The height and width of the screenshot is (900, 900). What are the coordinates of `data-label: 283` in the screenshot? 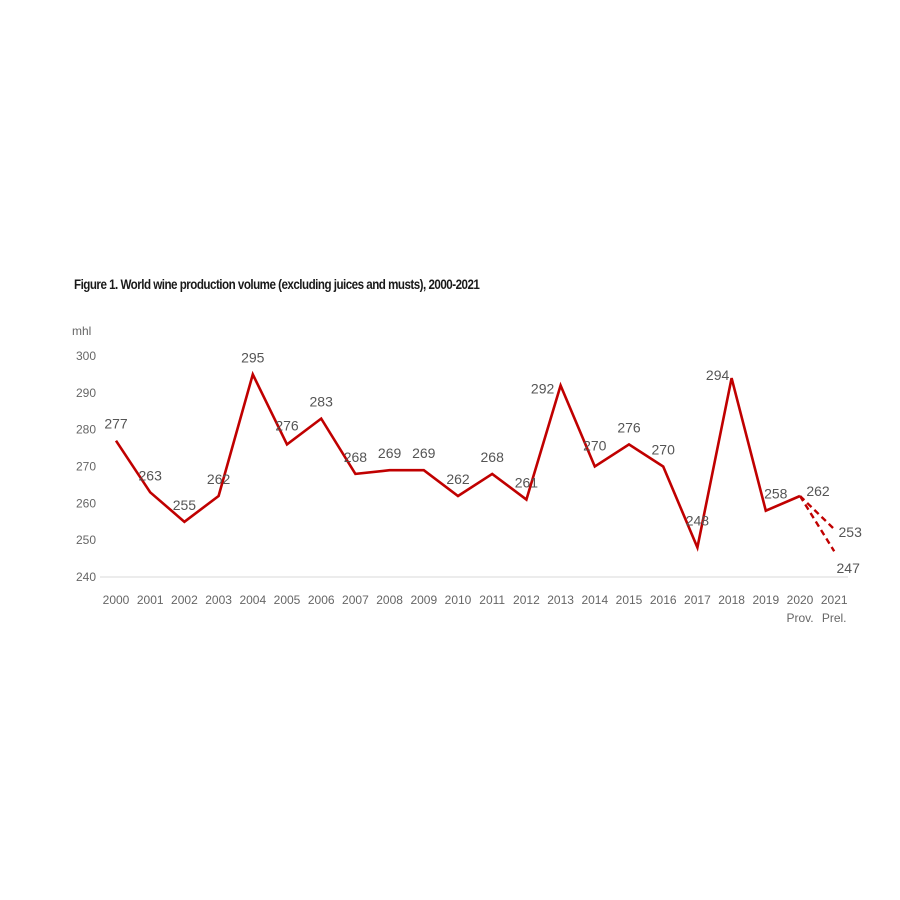 It's located at (322, 402).